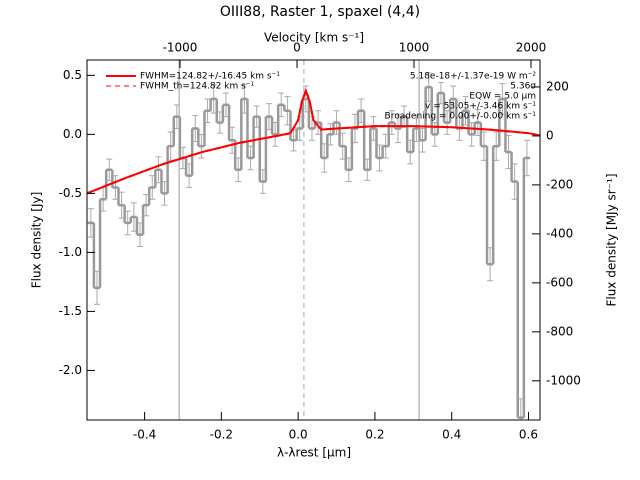  I want to click on annotation: EQW = 5.0 μm, so click(502, 97).